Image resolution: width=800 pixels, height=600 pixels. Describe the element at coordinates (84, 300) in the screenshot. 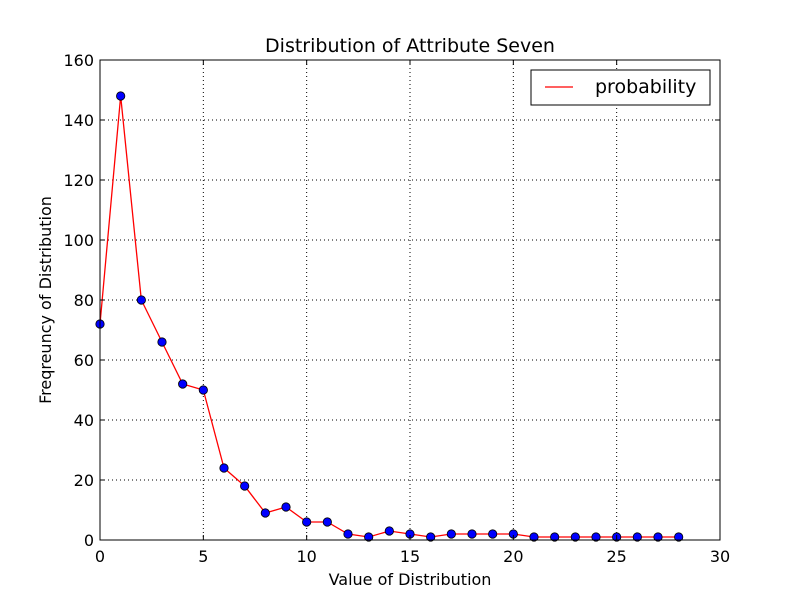

I see `y-tick-label: 80` at that location.